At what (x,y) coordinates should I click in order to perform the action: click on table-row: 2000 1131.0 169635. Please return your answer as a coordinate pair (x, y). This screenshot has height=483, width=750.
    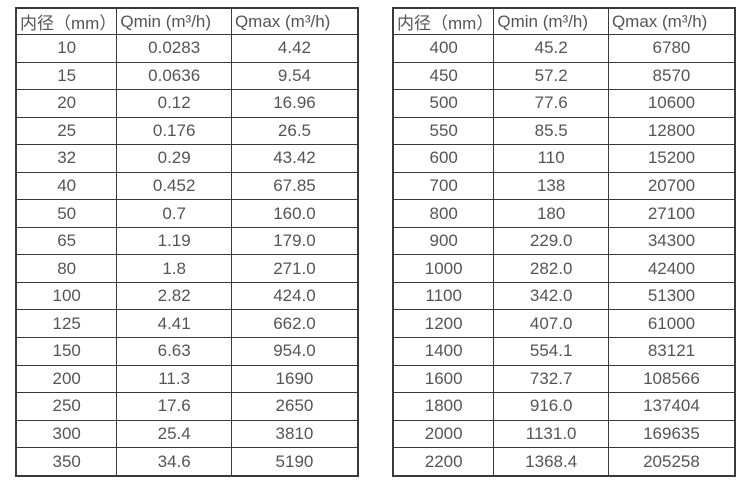
    Looking at the image, I should click on (564, 434).